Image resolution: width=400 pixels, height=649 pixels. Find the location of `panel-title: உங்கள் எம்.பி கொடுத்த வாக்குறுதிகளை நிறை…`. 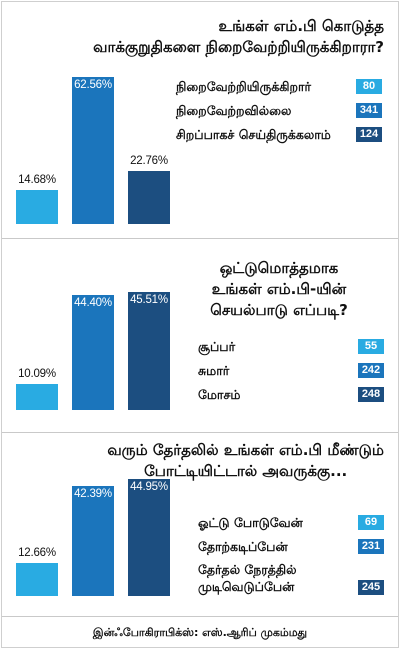

panel-title: உங்கள் எம்.பி கொடுத்த வாக்குறுதிகளை நிறை… is located at coordinates (238, 37).